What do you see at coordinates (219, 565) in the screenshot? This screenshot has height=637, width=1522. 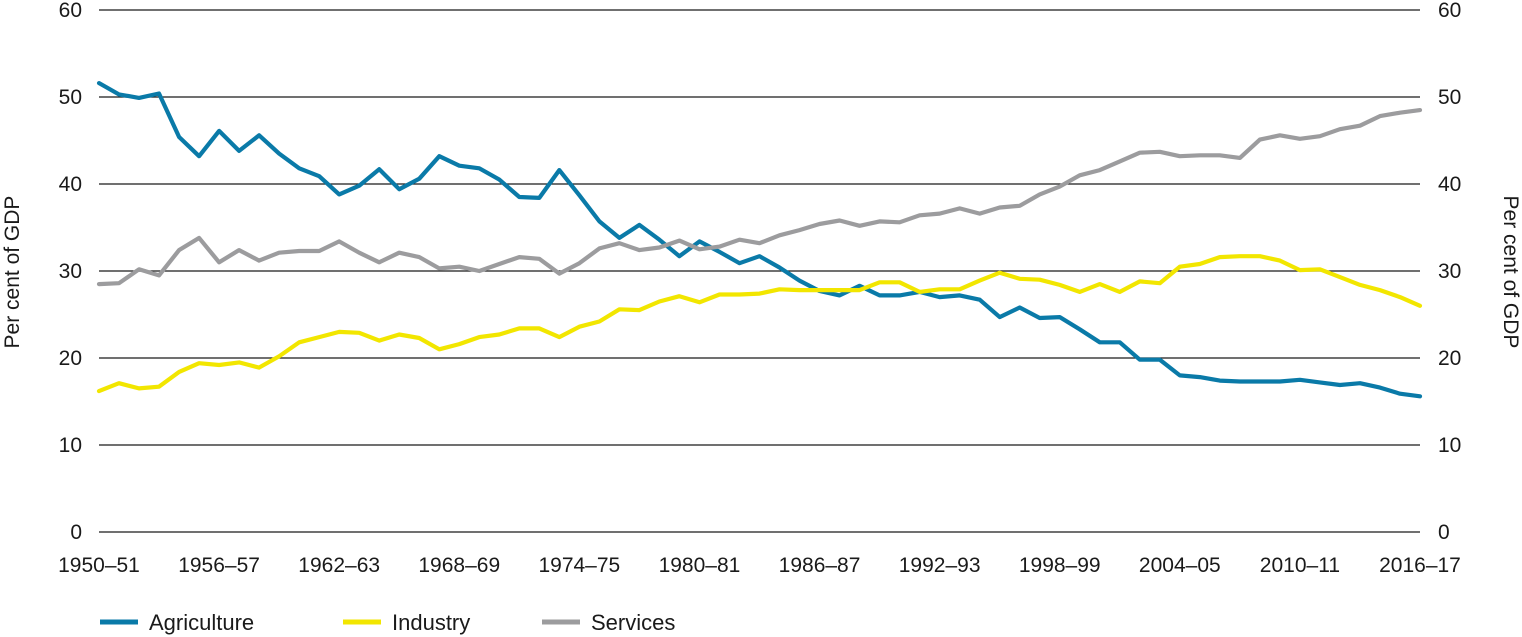 I see `x-tick-label: 1956–57` at bounding box center [219, 565].